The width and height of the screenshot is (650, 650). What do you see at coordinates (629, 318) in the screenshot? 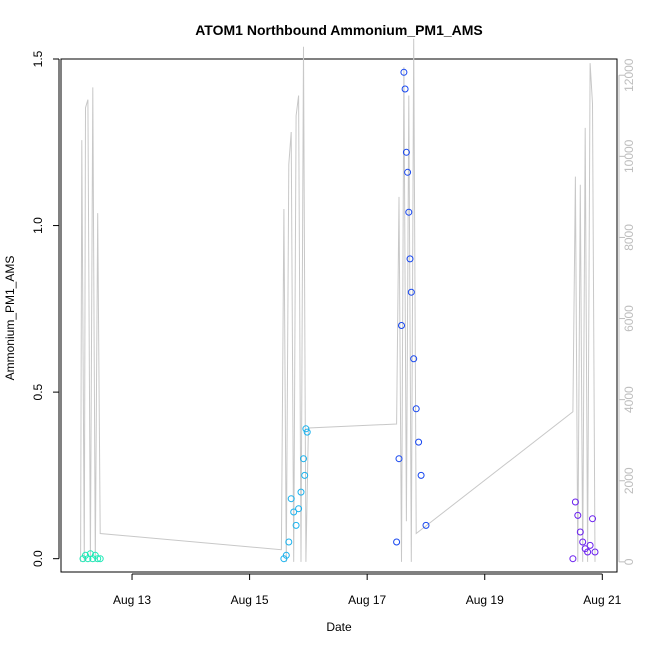
I see `secondary-tick-label: 6000` at bounding box center [629, 318].